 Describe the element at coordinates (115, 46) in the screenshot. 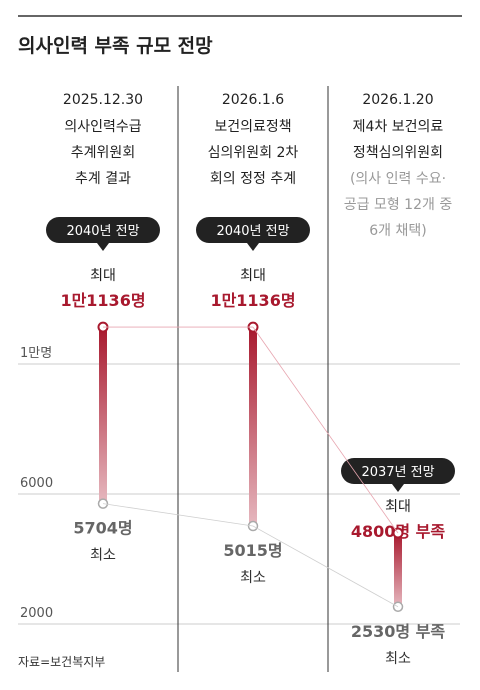

I see `chart-title: 의사인력 부족 규모 전망` at that location.